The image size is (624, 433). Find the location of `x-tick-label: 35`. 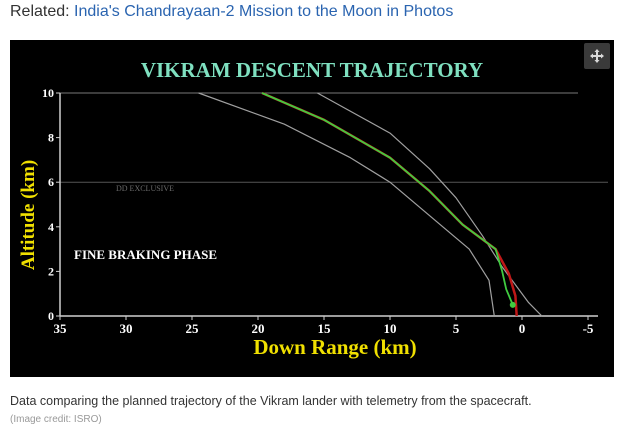

x-tick-label: 35 is located at coordinates (61, 328).